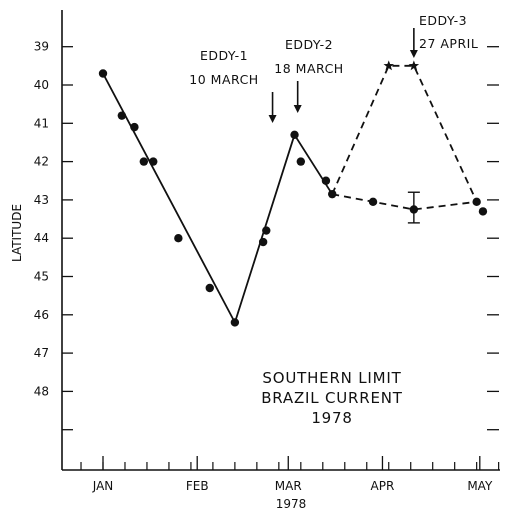 This screenshot has width=507, height=511. I want to click on y-tick-label: 44, so click(41, 238).